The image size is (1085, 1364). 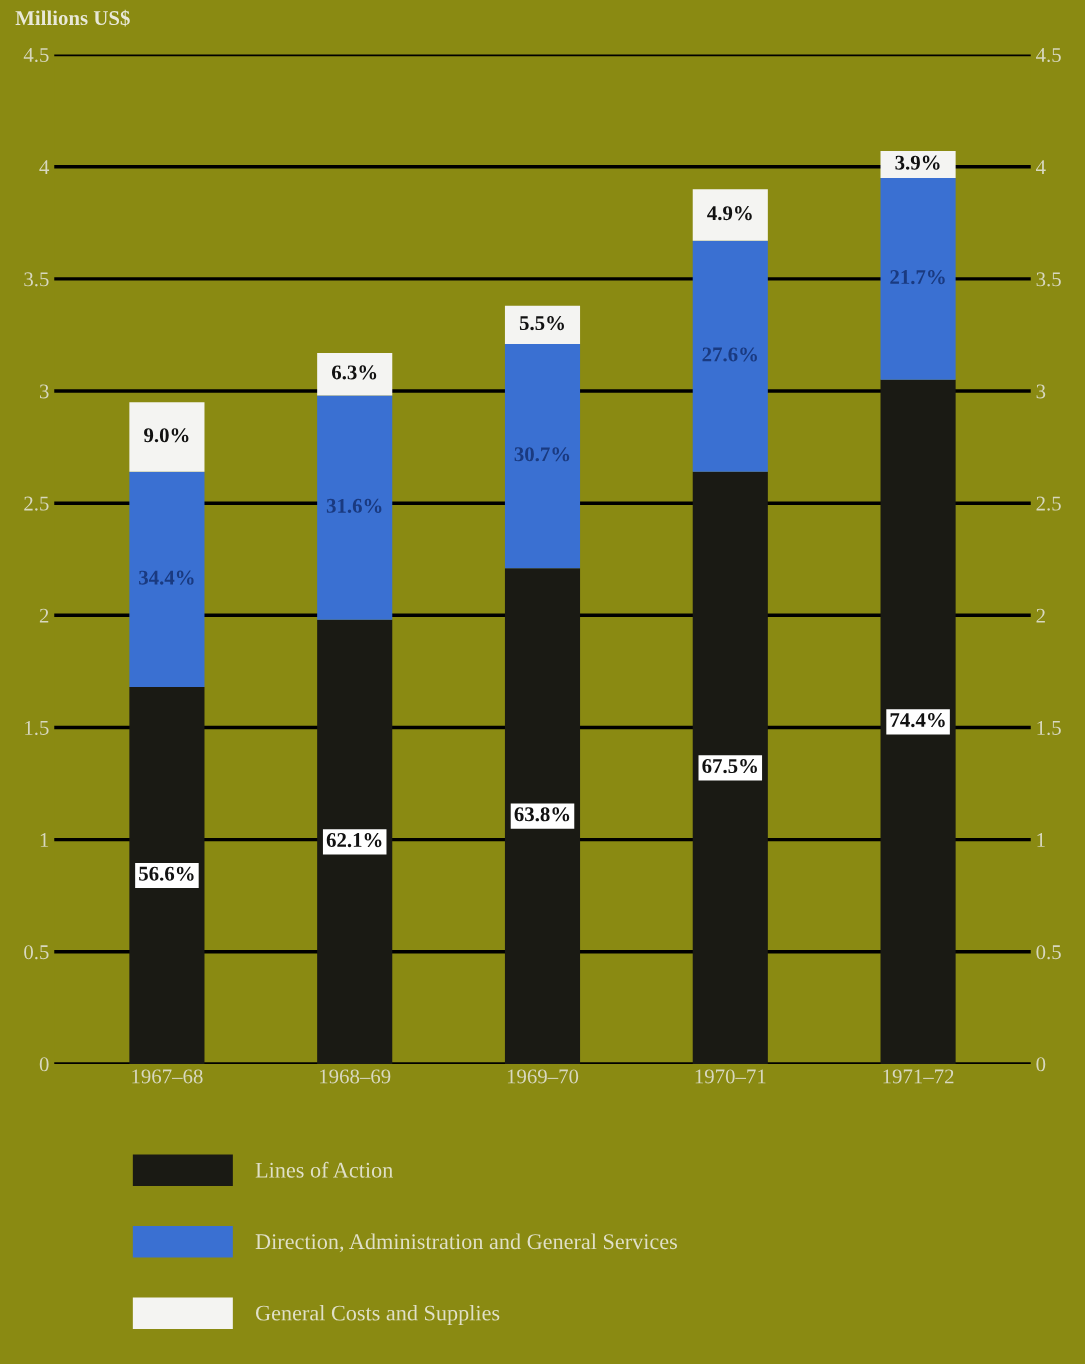 What do you see at coordinates (543, 1076) in the screenshot?
I see `x-tick-label: 1969–70` at bounding box center [543, 1076].